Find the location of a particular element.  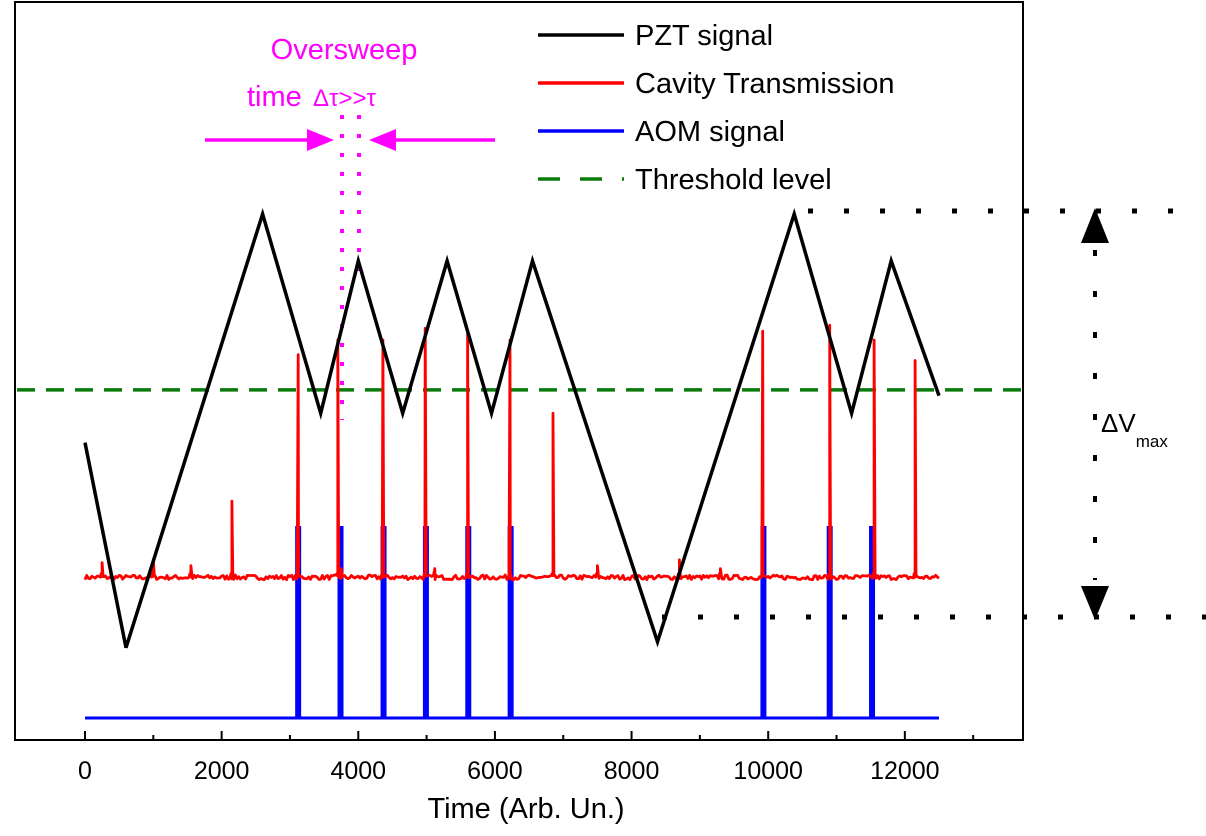

x-tick-label: 8000 is located at coordinates (632, 771).